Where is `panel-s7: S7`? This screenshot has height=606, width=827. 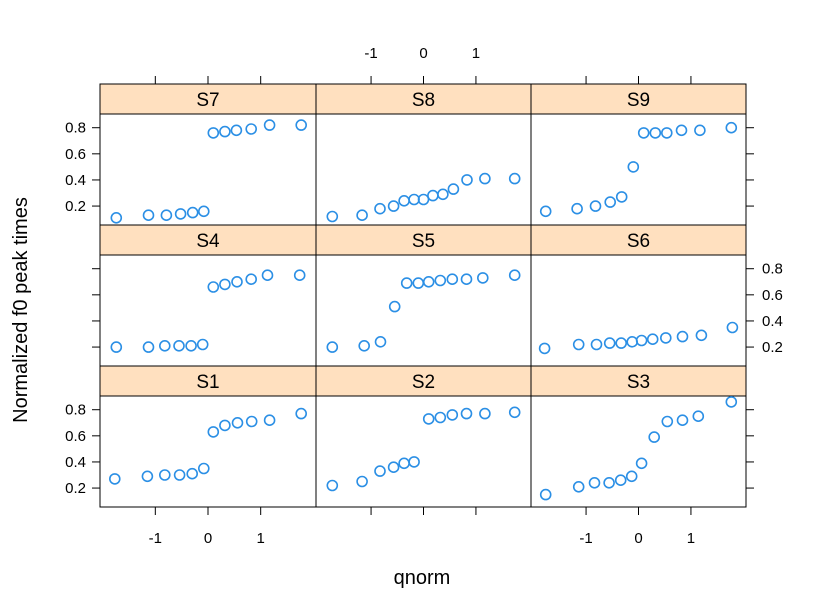
panel-s7: S7 is located at coordinates (208, 154).